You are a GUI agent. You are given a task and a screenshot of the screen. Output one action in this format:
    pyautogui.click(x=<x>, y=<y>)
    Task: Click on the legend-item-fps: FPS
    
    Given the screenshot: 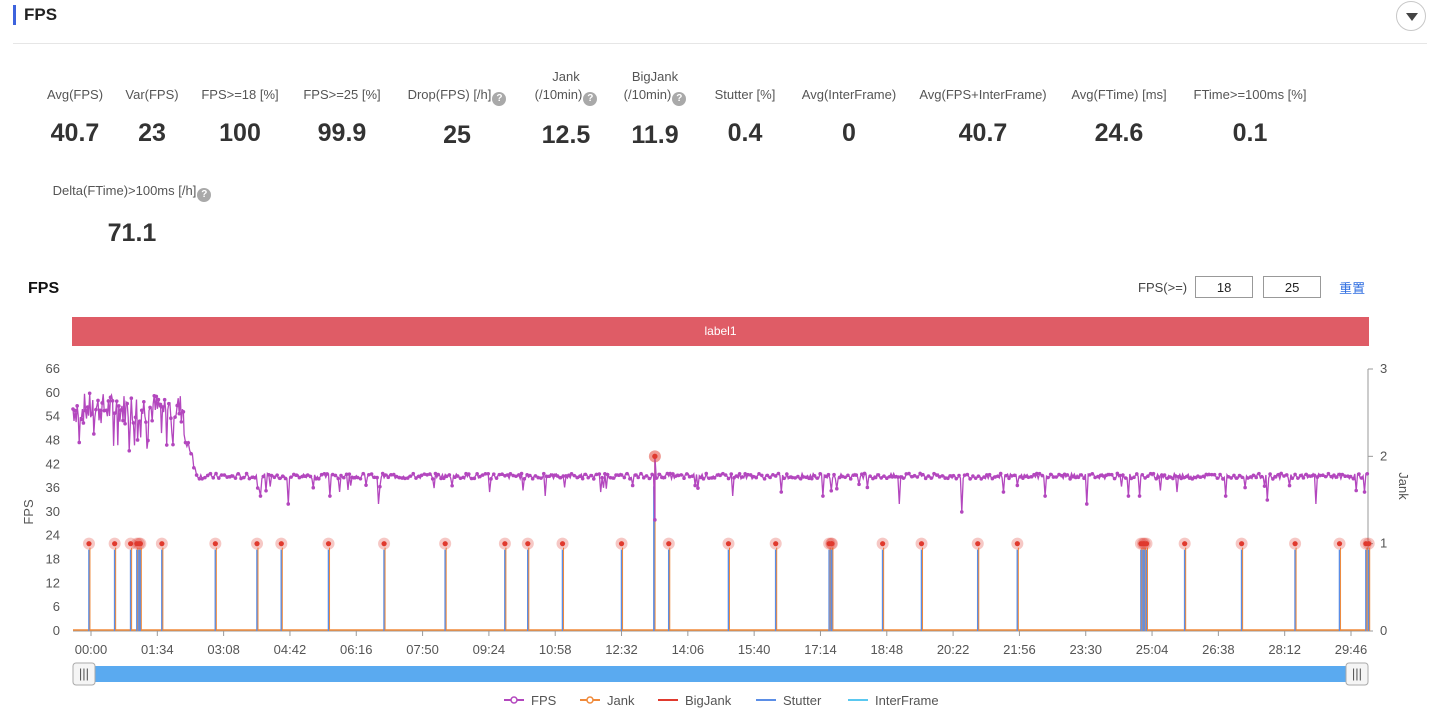 What is the action you would take?
    pyautogui.click(x=530, y=700)
    